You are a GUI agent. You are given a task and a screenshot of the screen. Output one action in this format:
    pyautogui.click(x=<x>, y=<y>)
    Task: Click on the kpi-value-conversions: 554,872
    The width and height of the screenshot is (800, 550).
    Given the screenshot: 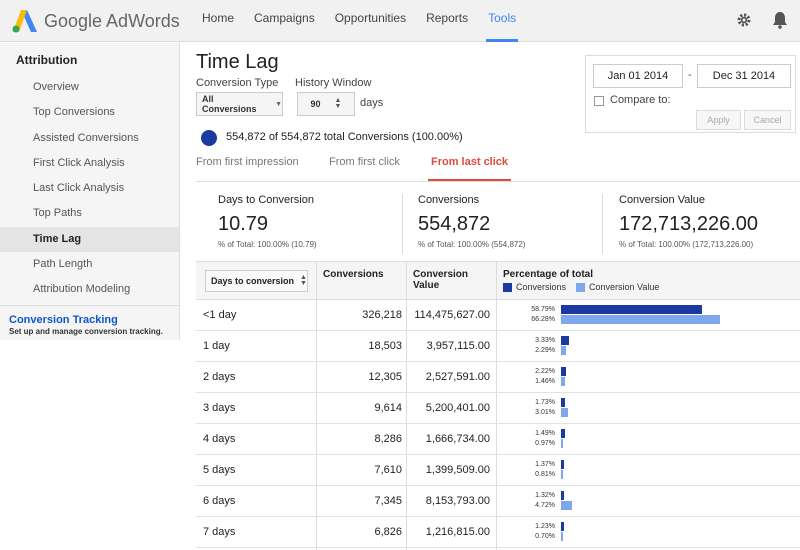 What is the action you would take?
    pyautogui.click(x=454, y=224)
    